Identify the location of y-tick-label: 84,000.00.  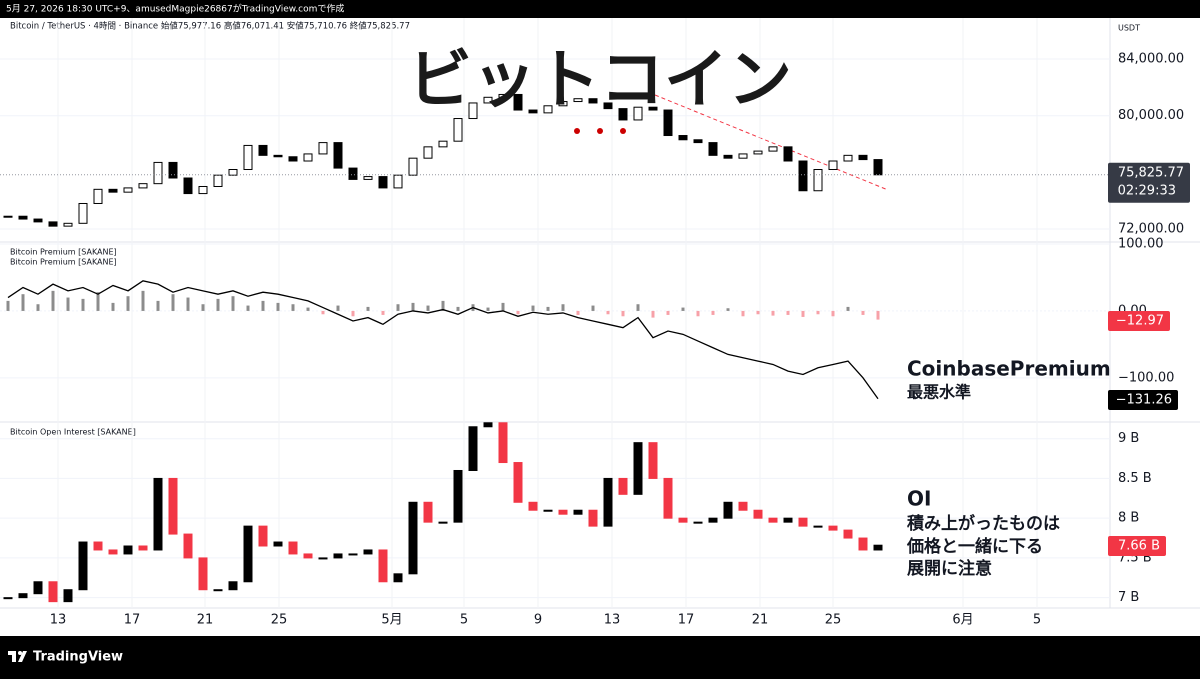
(1151, 59).